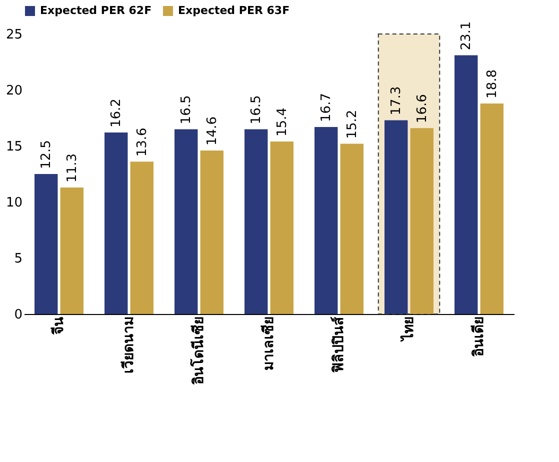  I want to click on x-tick-label: มาเลเซีย, so click(269, 343).